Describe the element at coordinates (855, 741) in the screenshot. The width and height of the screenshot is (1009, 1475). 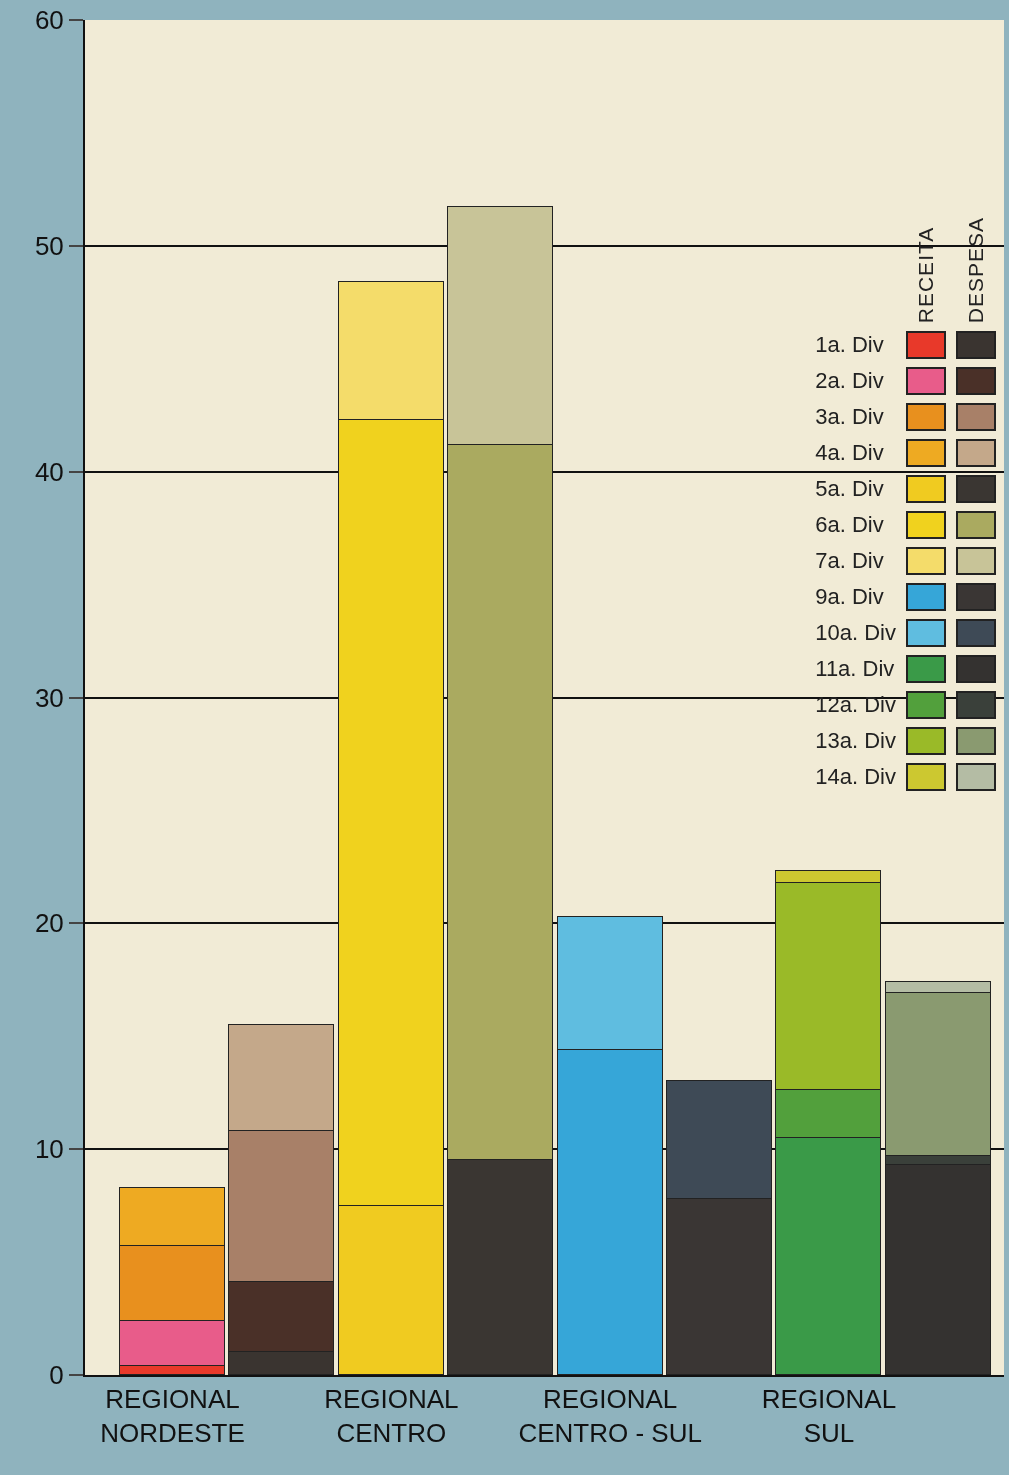
I see `legend-label: 13a. Div` at that location.